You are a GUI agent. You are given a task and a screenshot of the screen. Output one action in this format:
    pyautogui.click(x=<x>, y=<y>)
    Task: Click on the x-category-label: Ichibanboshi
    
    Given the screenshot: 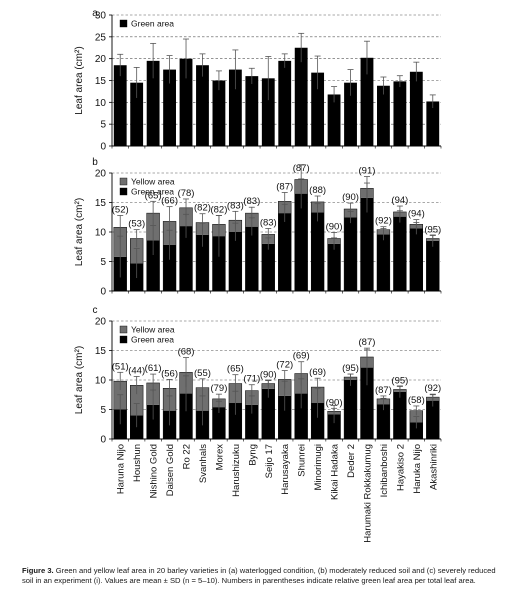 What is the action you would take?
    pyautogui.click(x=384, y=470)
    